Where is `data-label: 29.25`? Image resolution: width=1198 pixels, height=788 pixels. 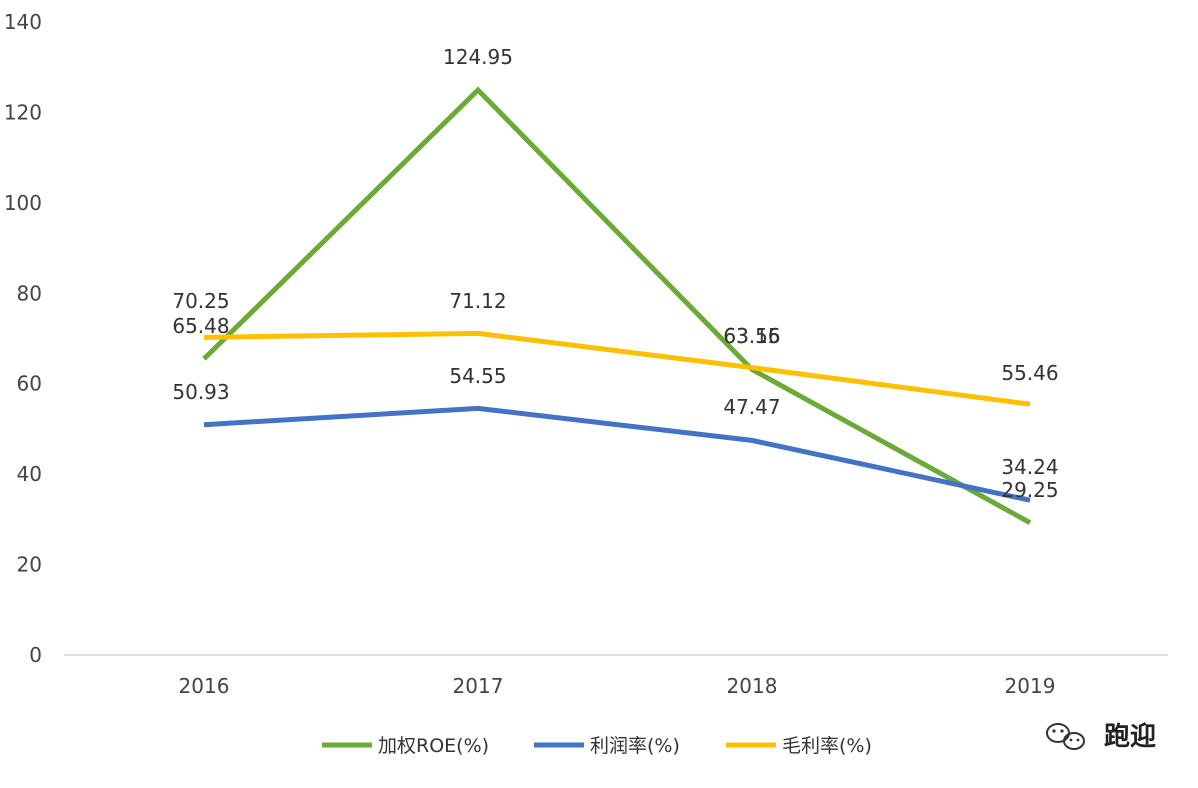 data-label: 29.25 is located at coordinates (1029, 490).